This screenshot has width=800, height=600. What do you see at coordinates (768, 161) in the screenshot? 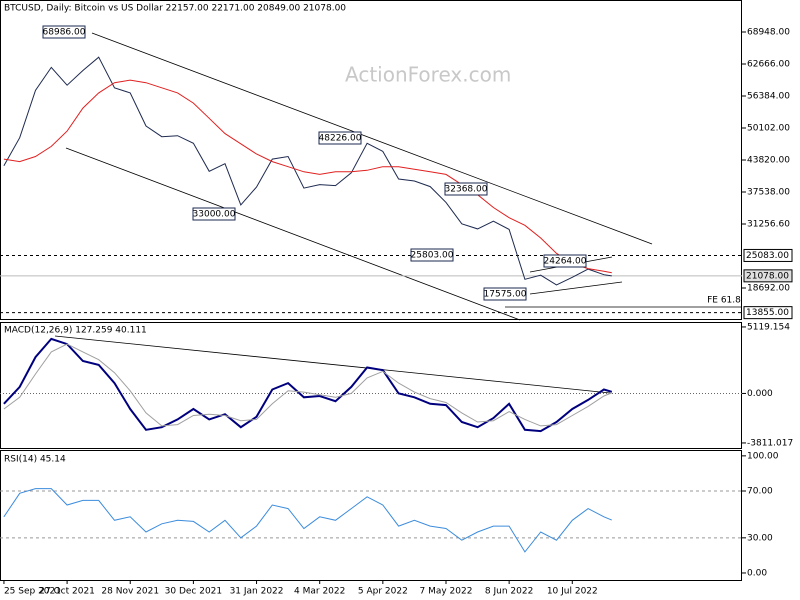
I see `y-tick-label: 43820.00` at bounding box center [768, 161].